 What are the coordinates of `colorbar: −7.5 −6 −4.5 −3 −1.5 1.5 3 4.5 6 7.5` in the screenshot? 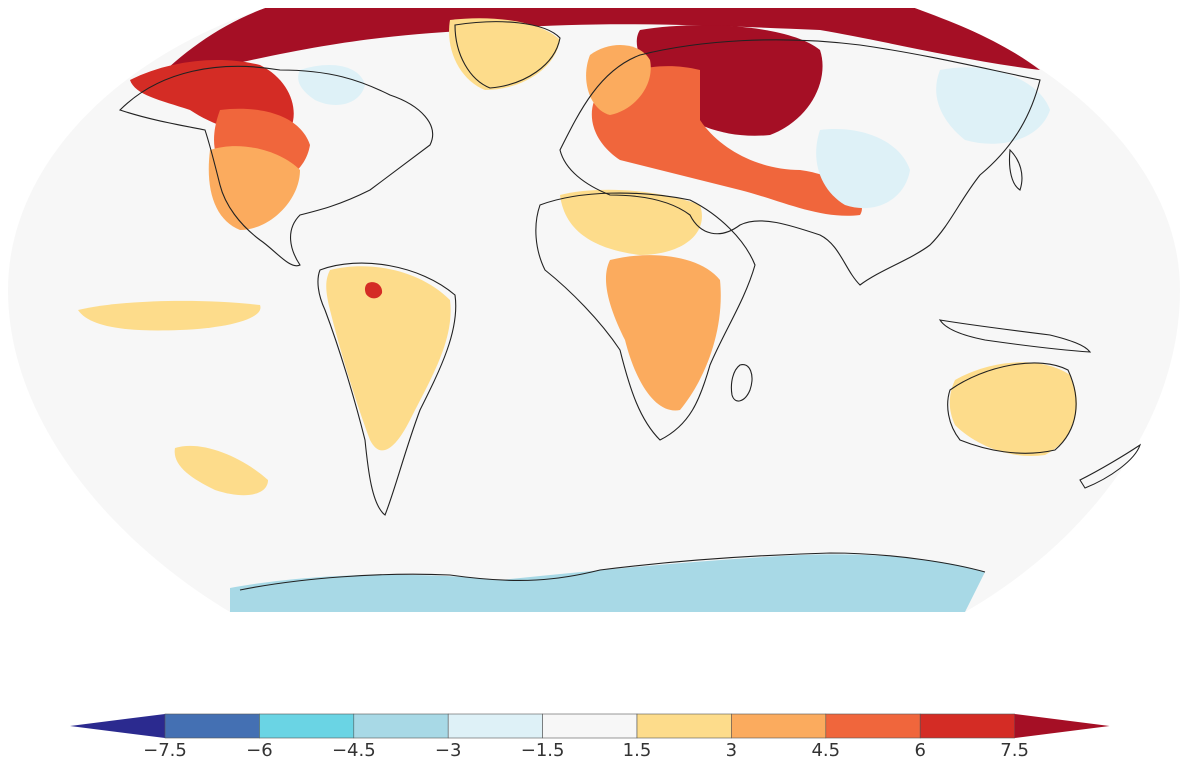 It's located at (590, 736).